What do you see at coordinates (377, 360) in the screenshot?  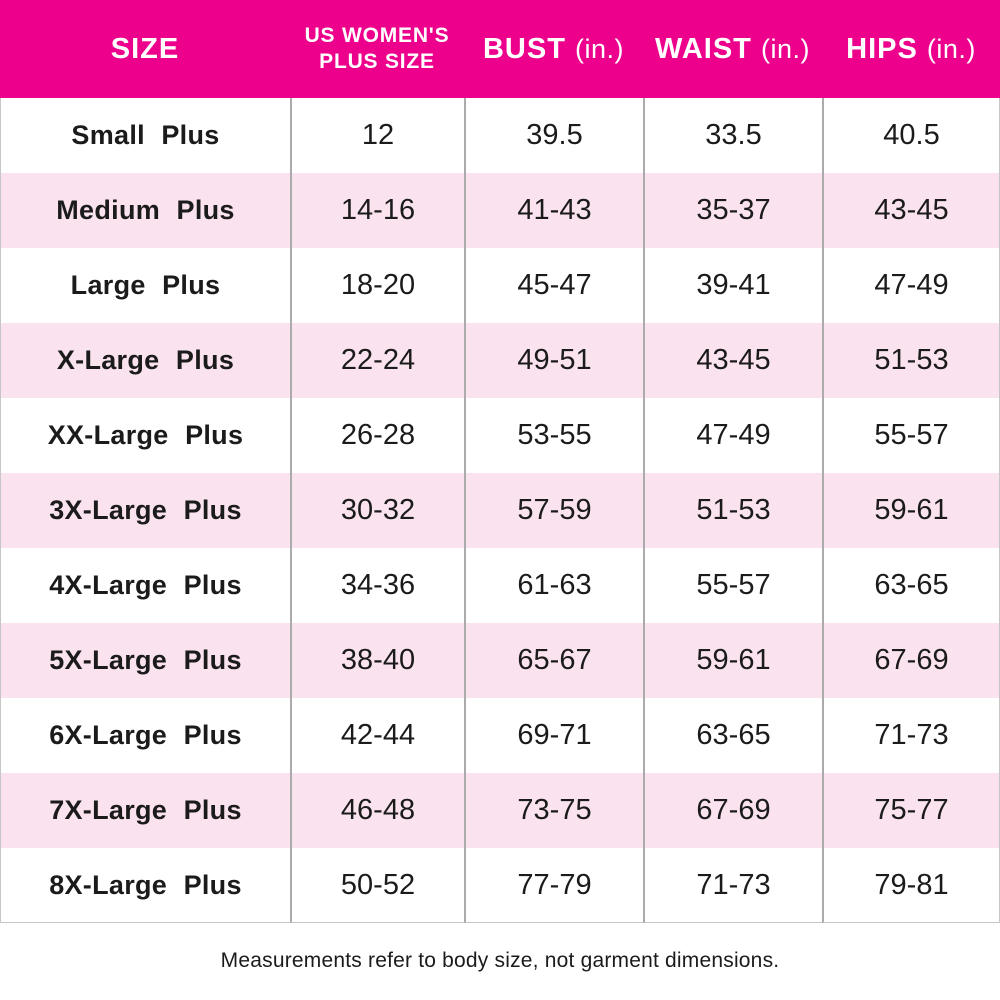 I see `us-size-cell: 22-24` at bounding box center [377, 360].